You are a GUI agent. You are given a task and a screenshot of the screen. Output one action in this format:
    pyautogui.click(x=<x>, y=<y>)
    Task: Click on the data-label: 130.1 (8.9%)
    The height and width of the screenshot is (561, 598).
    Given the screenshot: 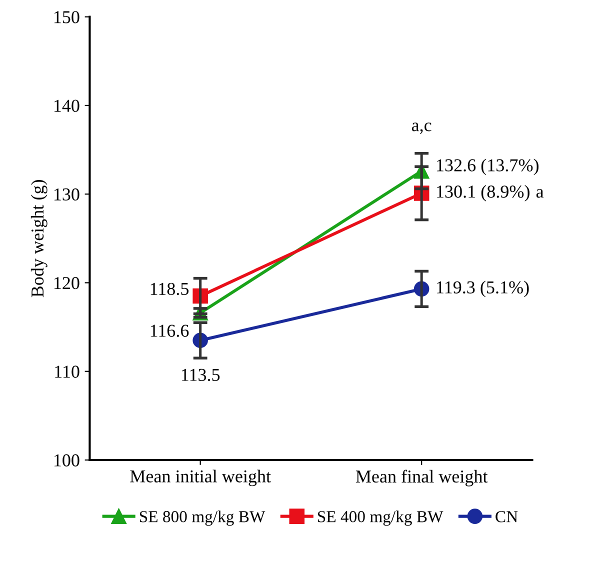 What is the action you would take?
    pyautogui.click(x=483, y=193)
    